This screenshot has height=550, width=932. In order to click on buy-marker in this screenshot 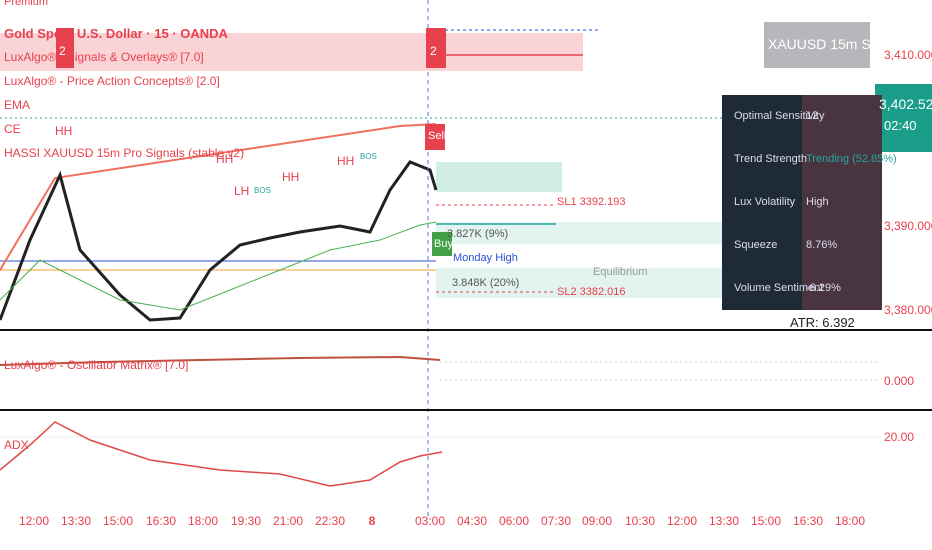, I will do `click(442, 244)`.